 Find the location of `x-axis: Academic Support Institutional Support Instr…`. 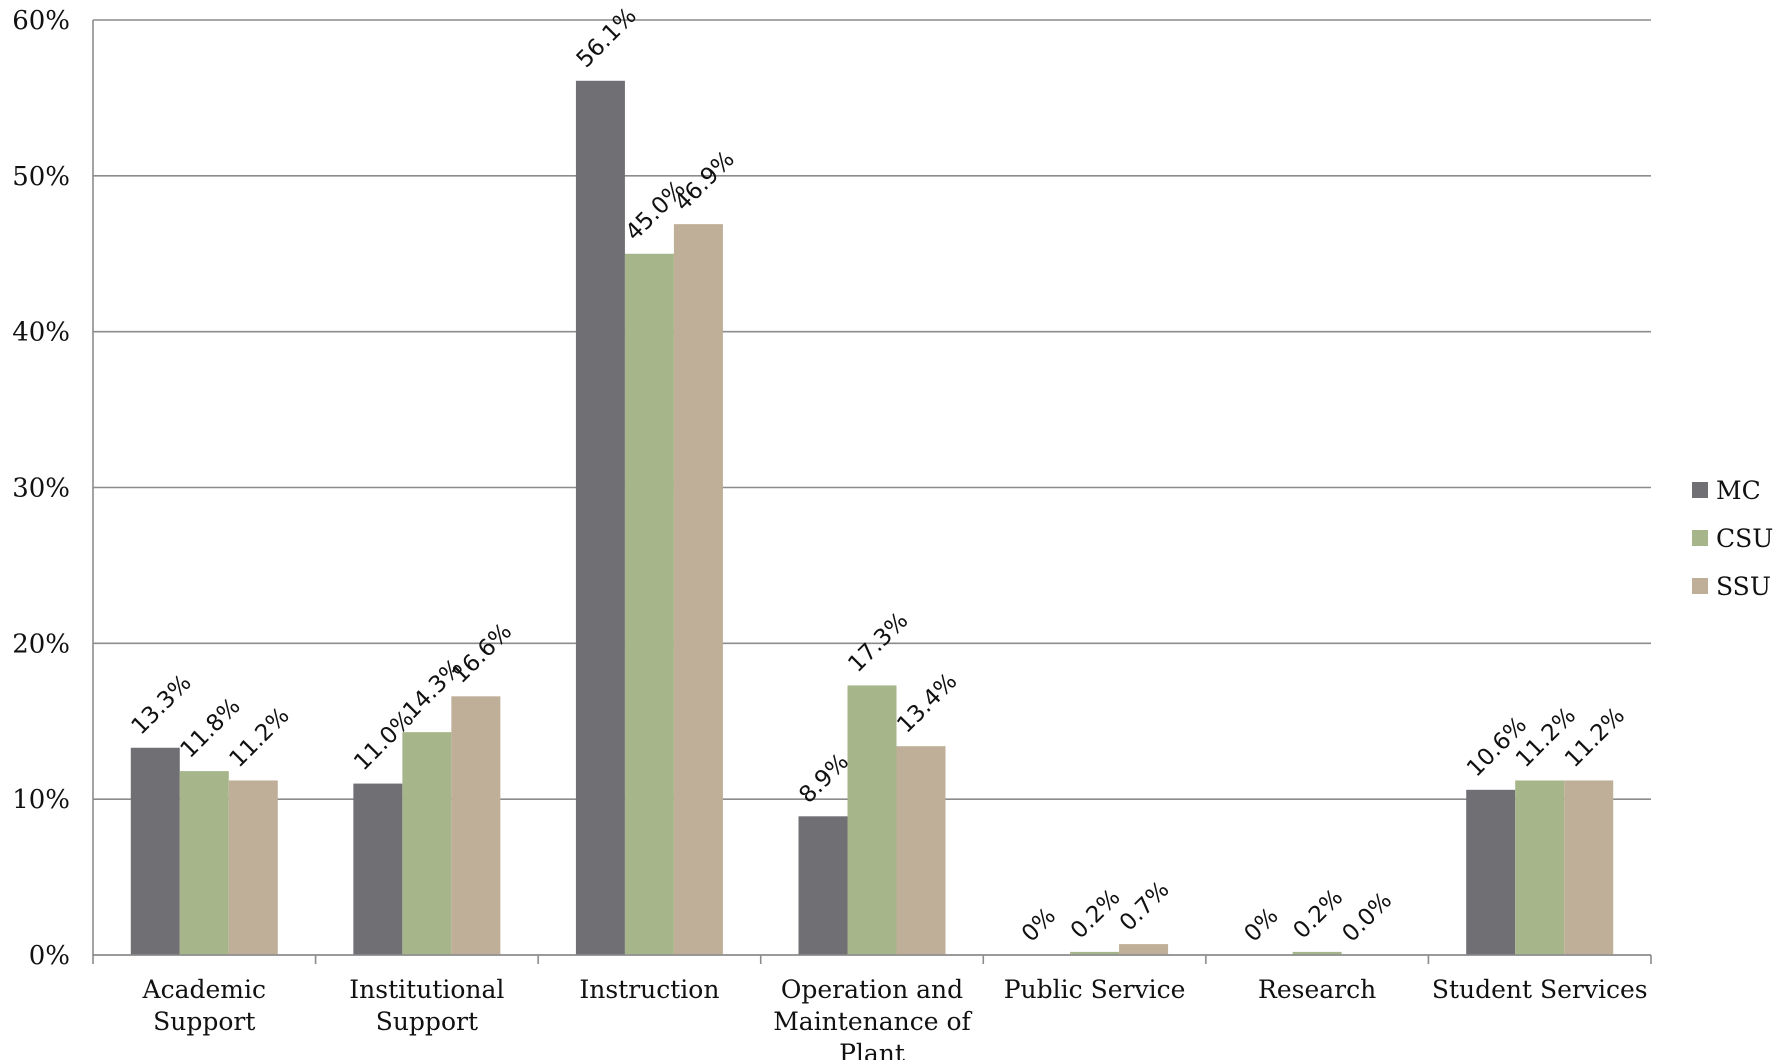

x-axis: Academic Support Institutional Support Instr… is located at coordinates (872, 1007).